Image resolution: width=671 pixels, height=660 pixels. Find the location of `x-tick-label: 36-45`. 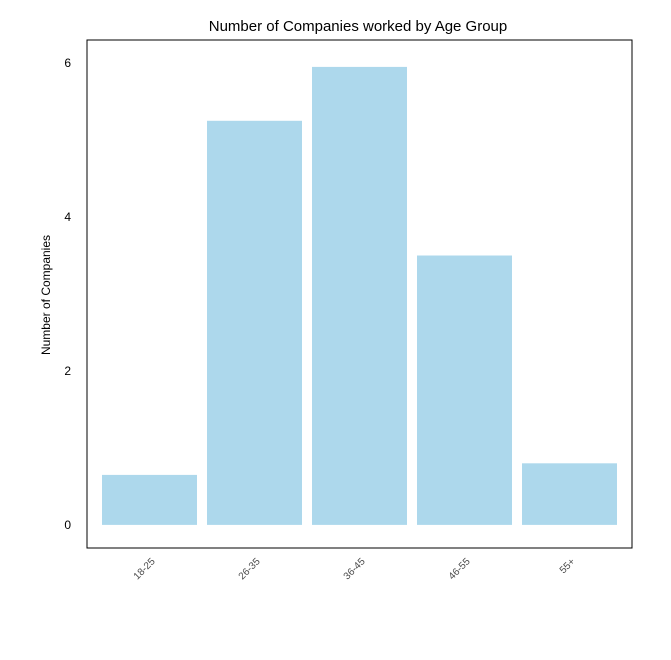

x-tick-label: 36-45 is located at coordinates (355, 569).